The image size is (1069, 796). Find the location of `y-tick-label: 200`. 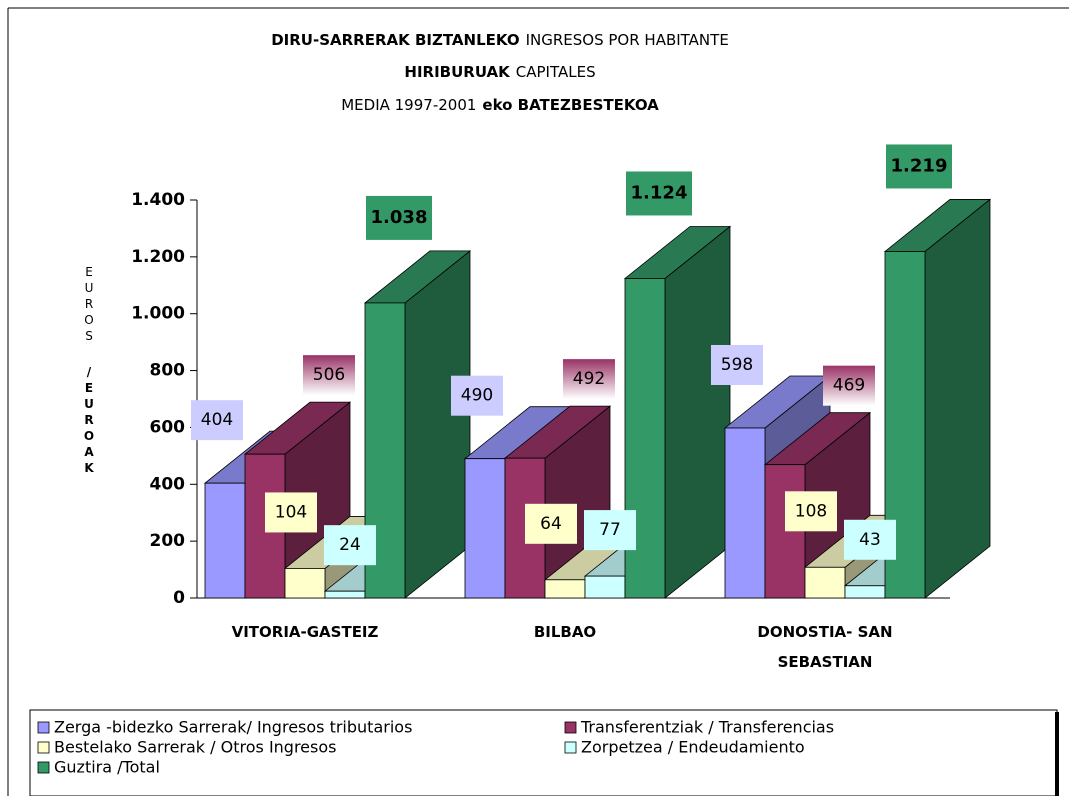

y-tick-label: 200 is located at coordinates (168, 541).